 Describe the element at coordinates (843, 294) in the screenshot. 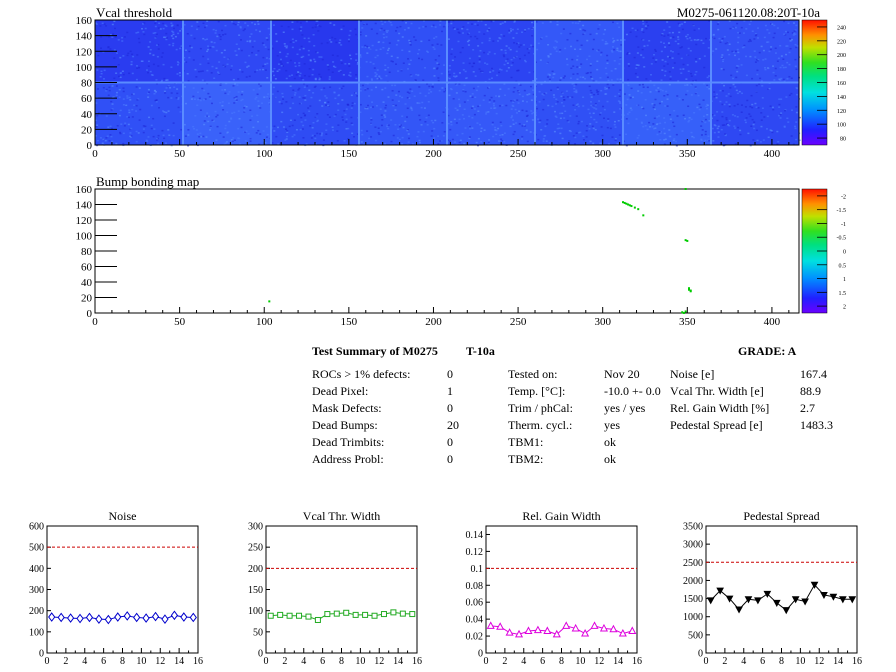

I see `colorbar-tick-label: 1.5` at that location.